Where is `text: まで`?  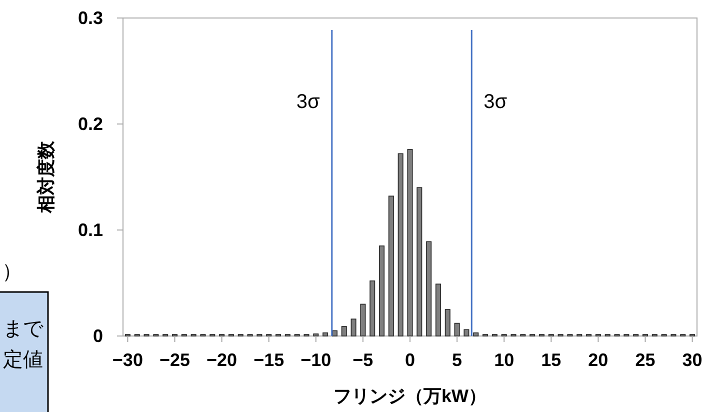
text: まで is located at coordinates (23, 329).